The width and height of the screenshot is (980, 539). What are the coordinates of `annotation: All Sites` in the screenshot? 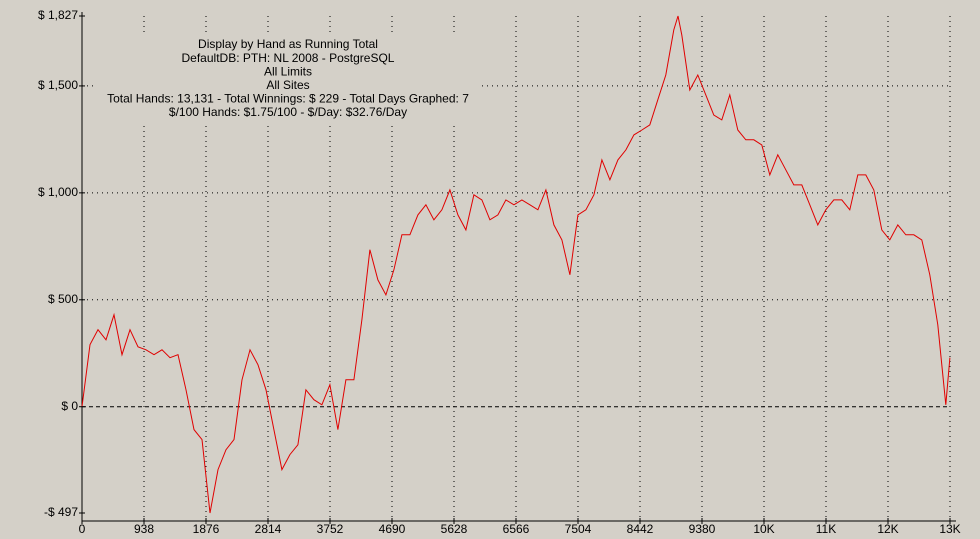 It's located at (287, 85).